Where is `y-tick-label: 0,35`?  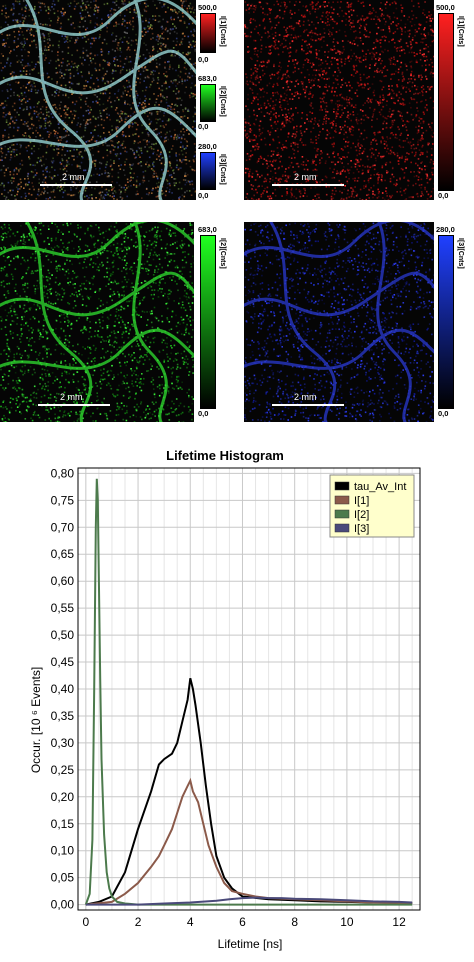 y-tick-label: 0,35 is located at coordinates (63, 716).